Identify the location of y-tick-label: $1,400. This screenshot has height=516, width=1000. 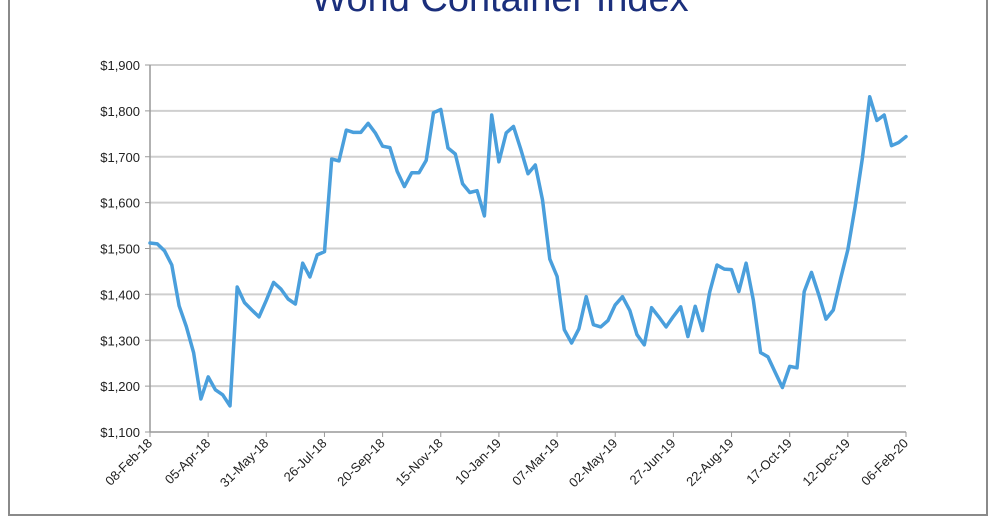
(120, 294).